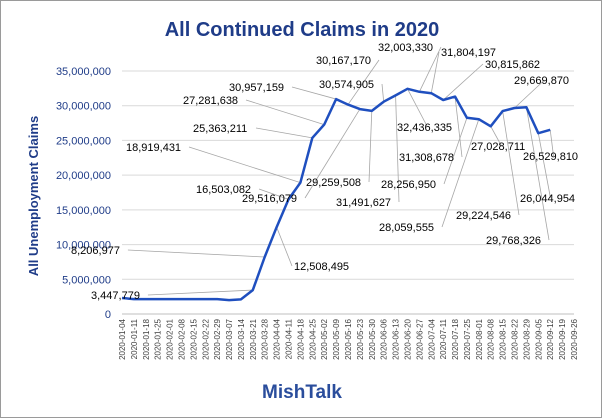 The image size is (602, 418). What do you see at coordinates (265, 338) in the screenshot?
I see `x-tick-label: 2020-03-28` at bounding box center [265, 338].